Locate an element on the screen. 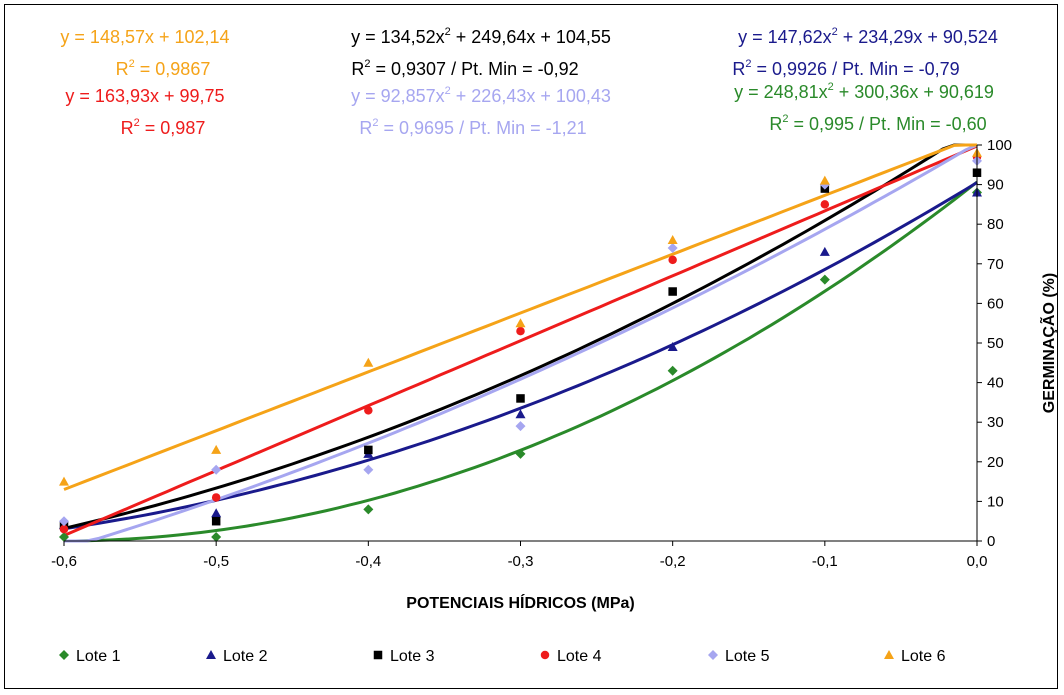  y-tick-label: 0 is located at coordinates (991, 541).